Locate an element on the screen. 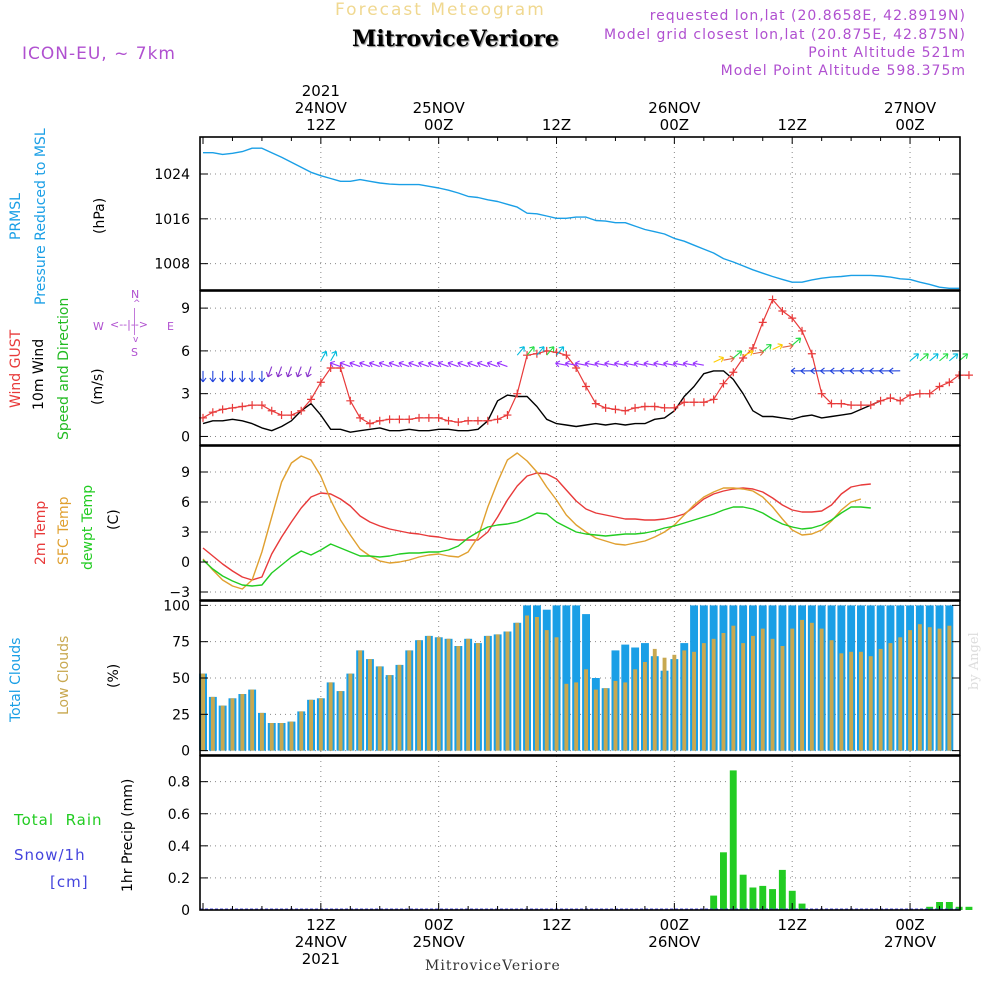 The width and height of the screenshot is (1000, 1000). total-cloud-bar is located at coordinates (576, 678).